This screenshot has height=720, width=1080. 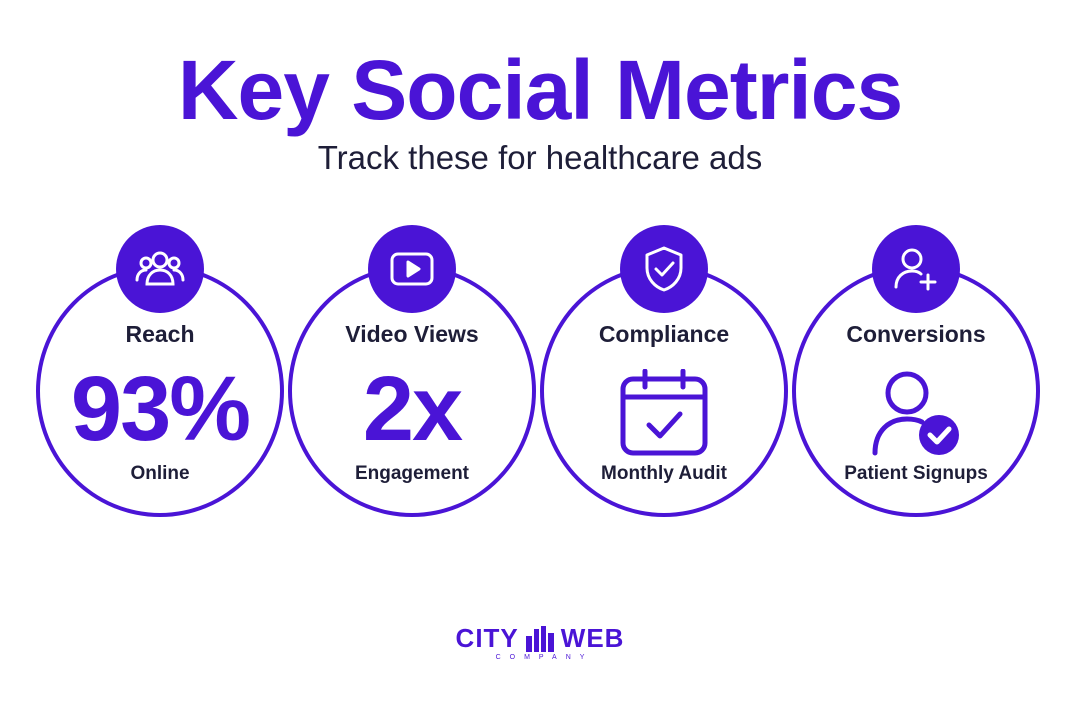 What do you see at coordinates (916, 473) in the screenshot?
I see `metric-caption: Patient Signups` at bounding box center [916, 473].